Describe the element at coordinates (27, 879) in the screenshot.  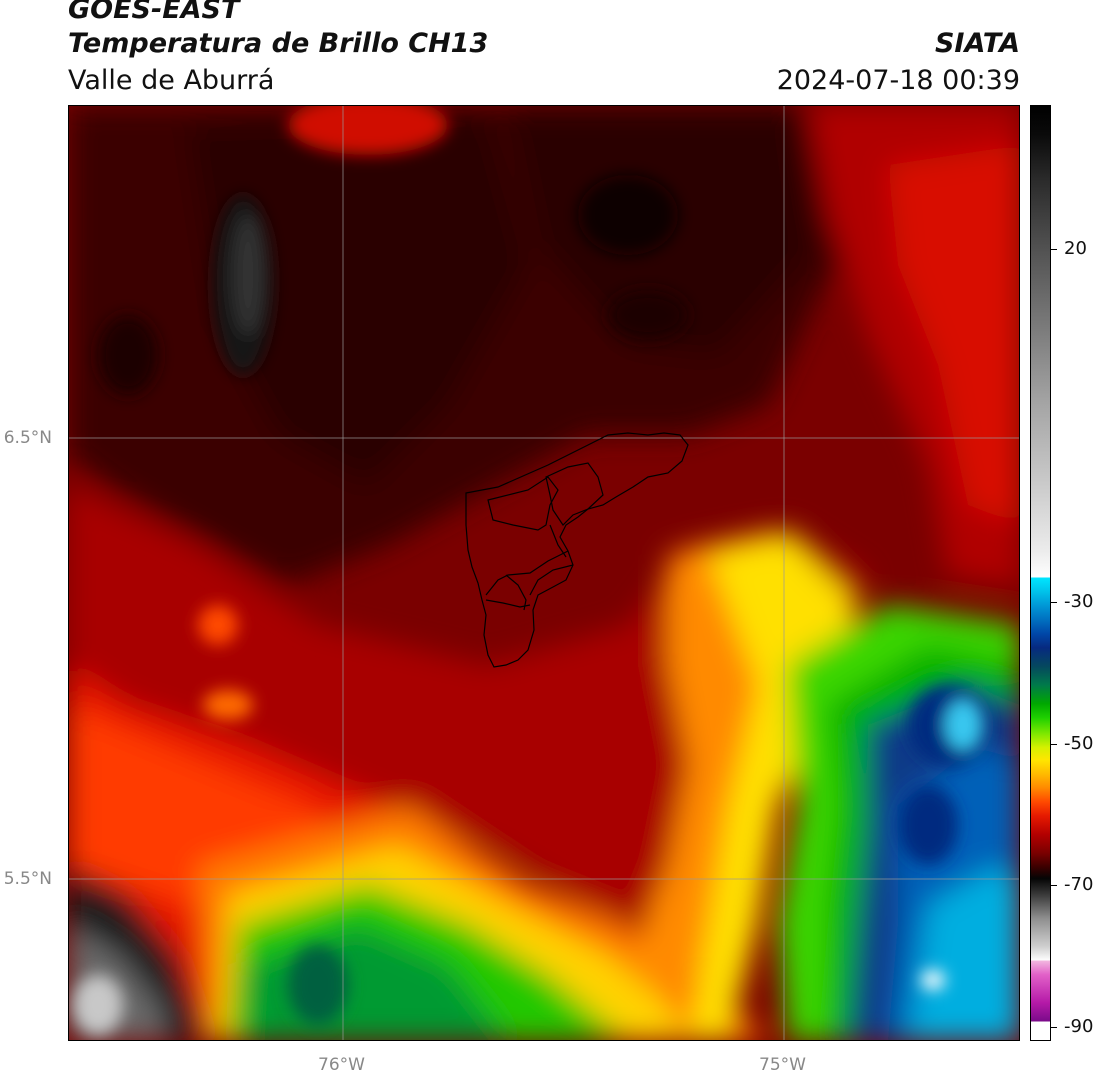
I see `lat-label-5-5n: 5.5°N` at that location.